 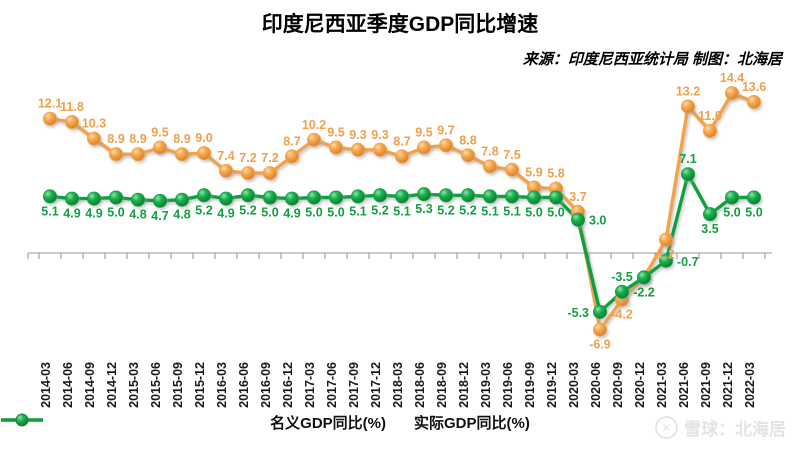 What do you see at coordinates (710, 116) in the screenshot?
I see `svg-text: 11.0` at bounding box center [710, 116].